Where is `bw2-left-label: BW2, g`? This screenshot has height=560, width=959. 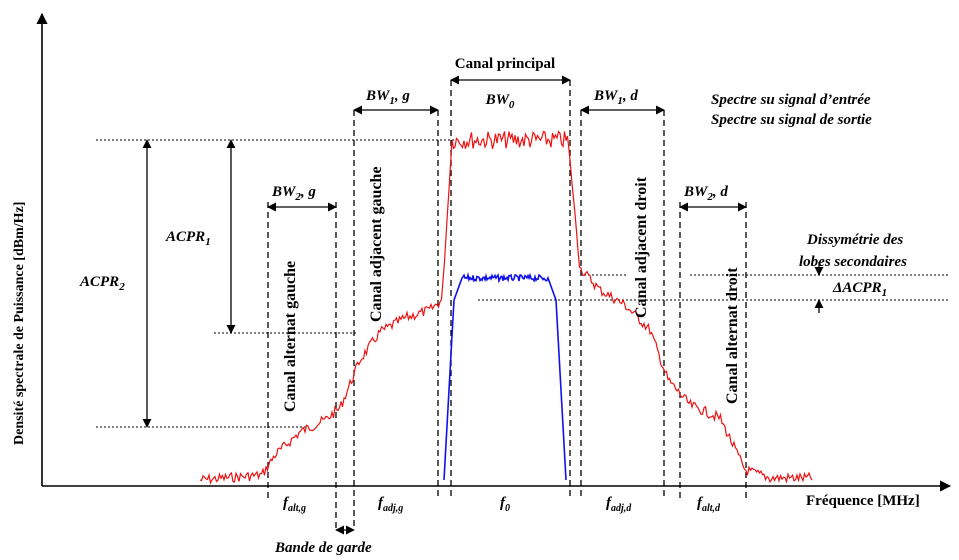
bw2-left-label: BW2, g is located at coordinates (293, 193).